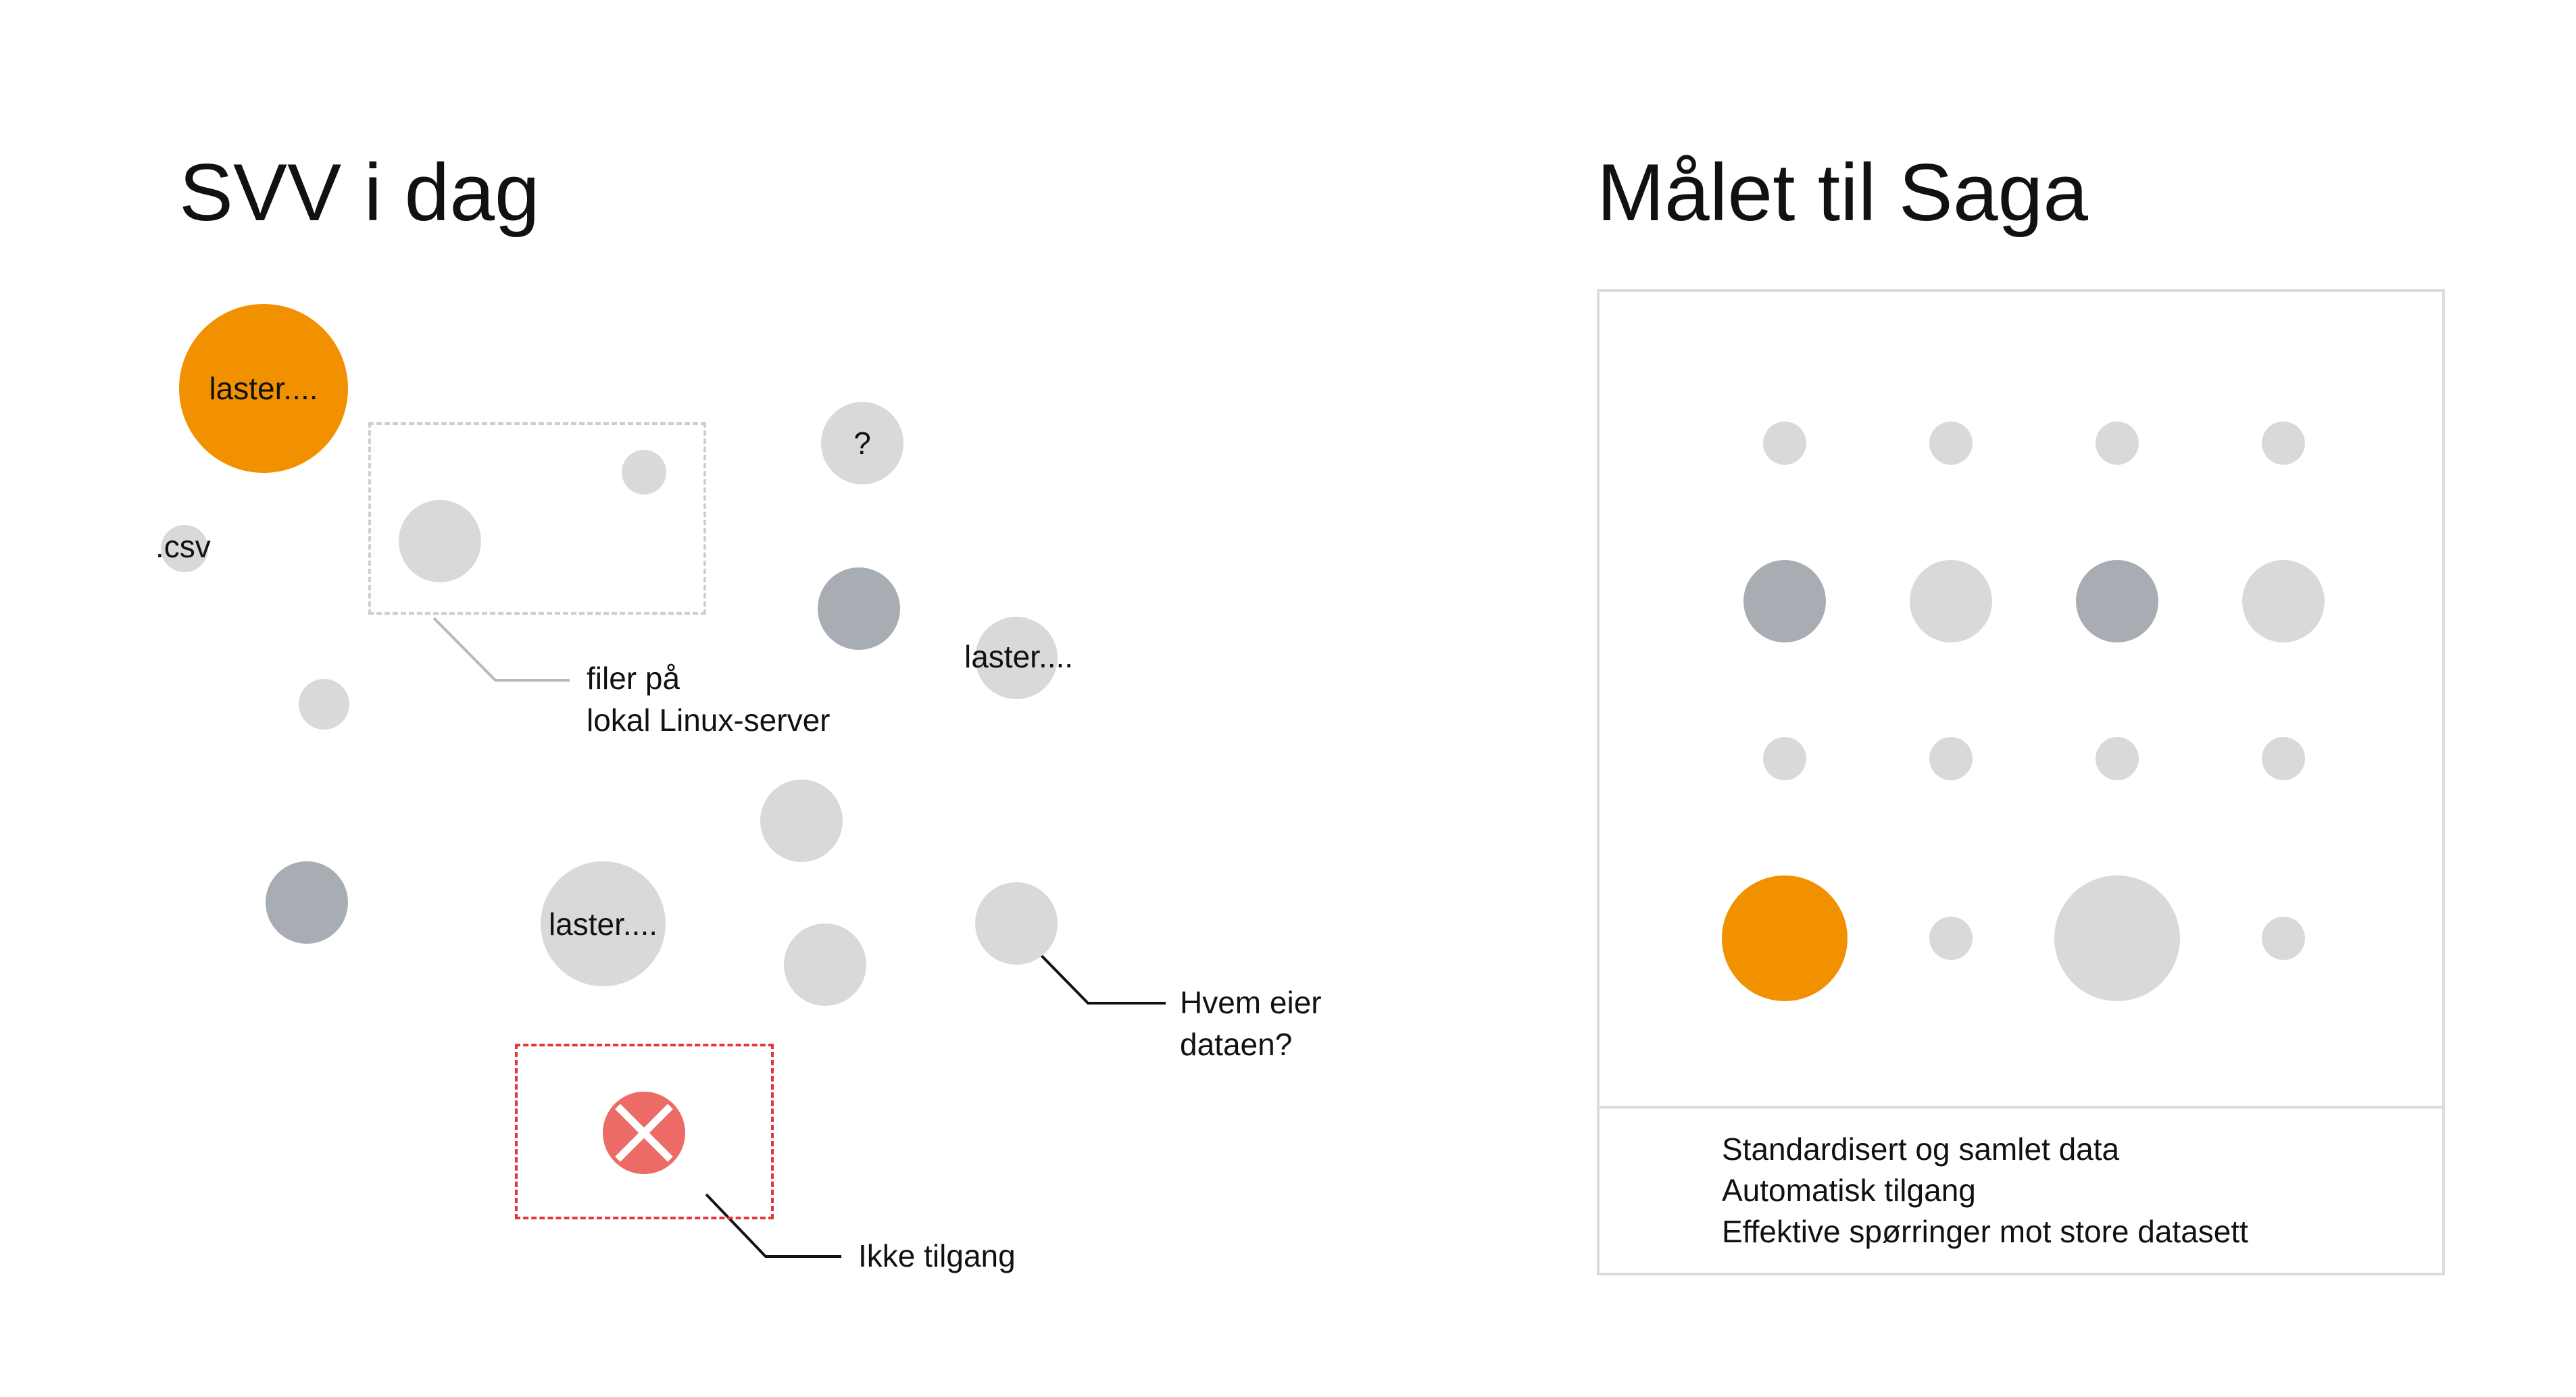  Describe the element at coordinates (2118, 758) in the screenshot. I see `grid-dot-r3c3` at that location.